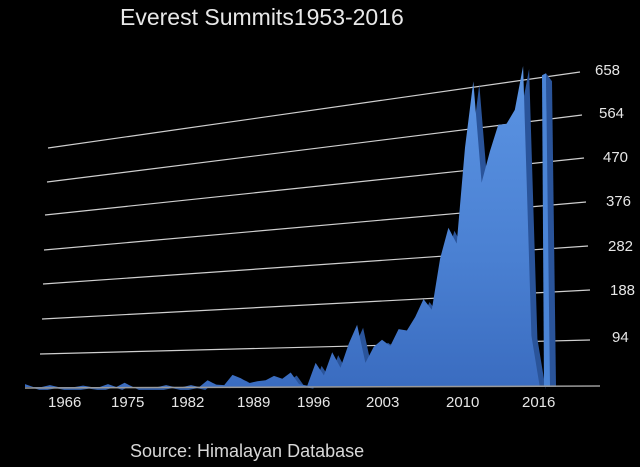 The height and width of the screenshot is (467, 640). Describe the element at coordinates (314, 402) in the screenshot. I see `x-tick-label: 1996` at that location.